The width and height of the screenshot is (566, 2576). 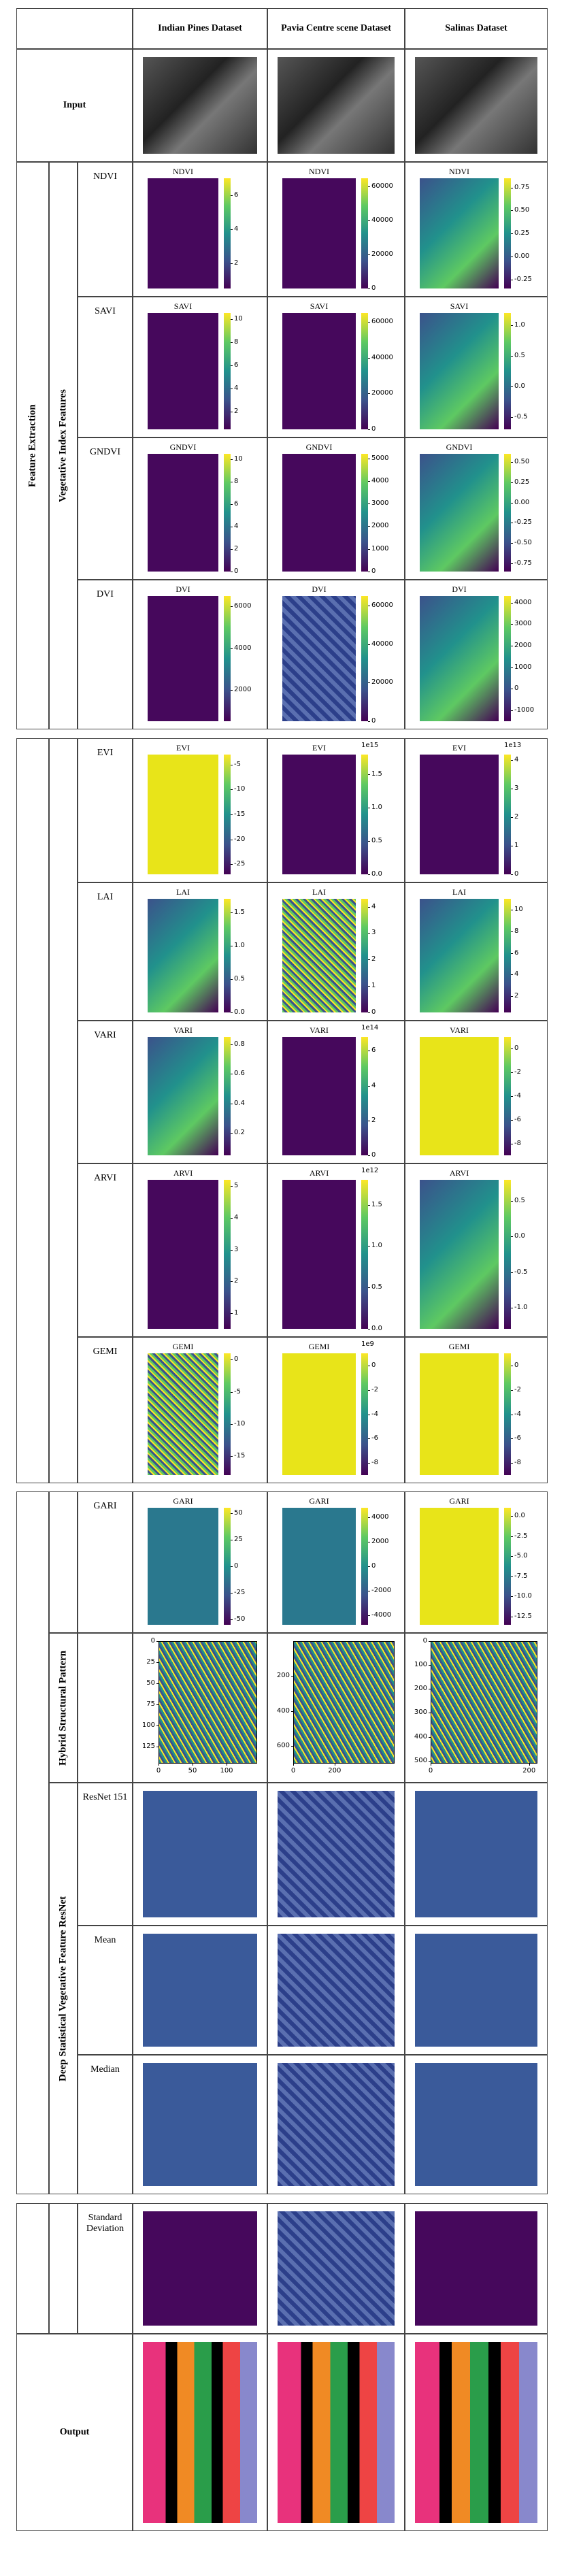 What do you see at coordinates (183, 306) in the screenshot?
I see `panel-title: SAVI` at bounding box center [183, 306].